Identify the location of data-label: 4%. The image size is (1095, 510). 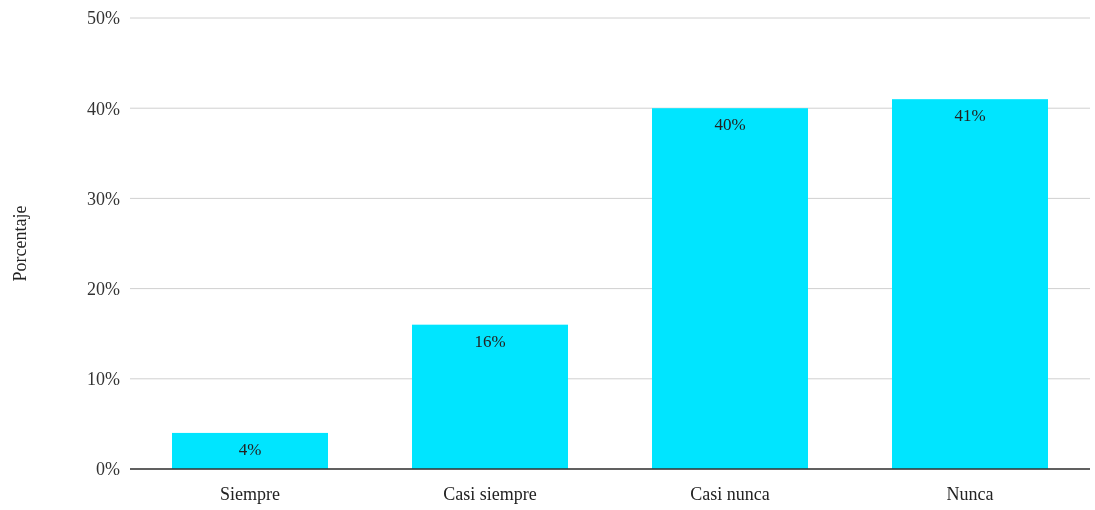
(250, 449).